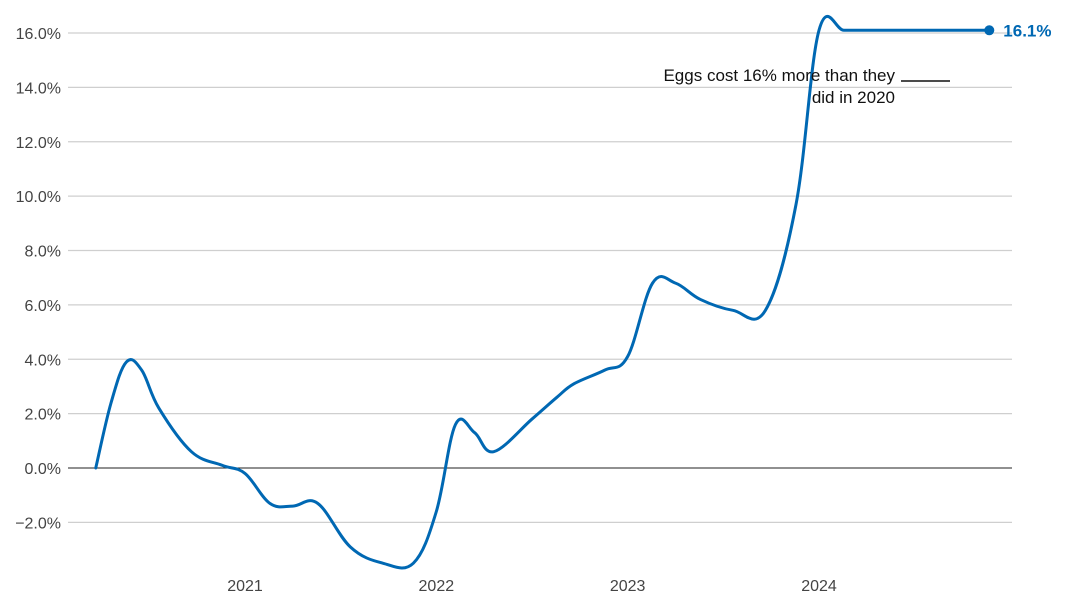  I want to click on y-tick-label: 12.0%, so click(38, 143).